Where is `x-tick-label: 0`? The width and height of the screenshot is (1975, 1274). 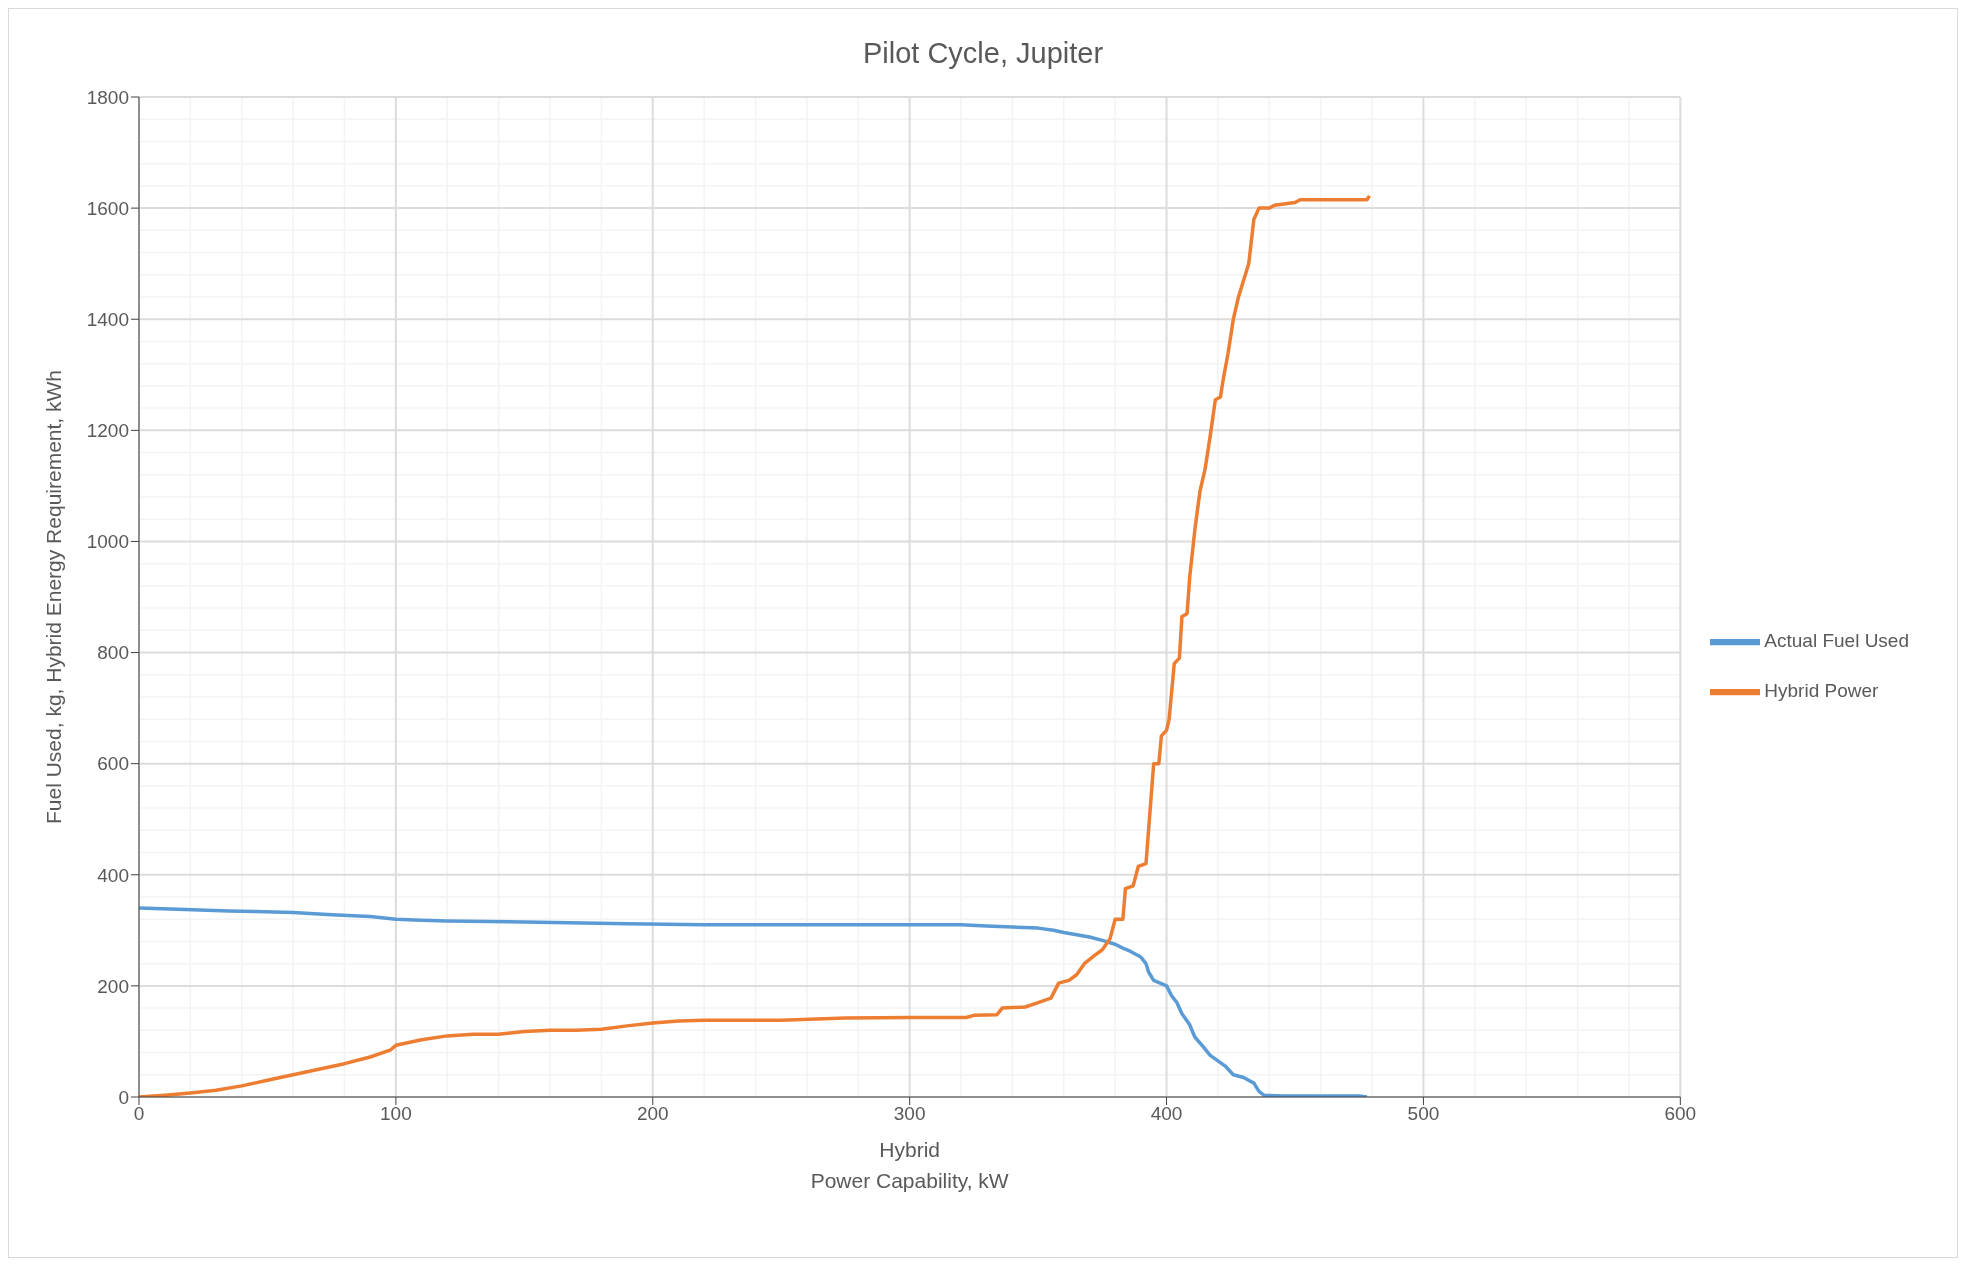 x-tick-label: 0 is located at coordinates (139, 1114).